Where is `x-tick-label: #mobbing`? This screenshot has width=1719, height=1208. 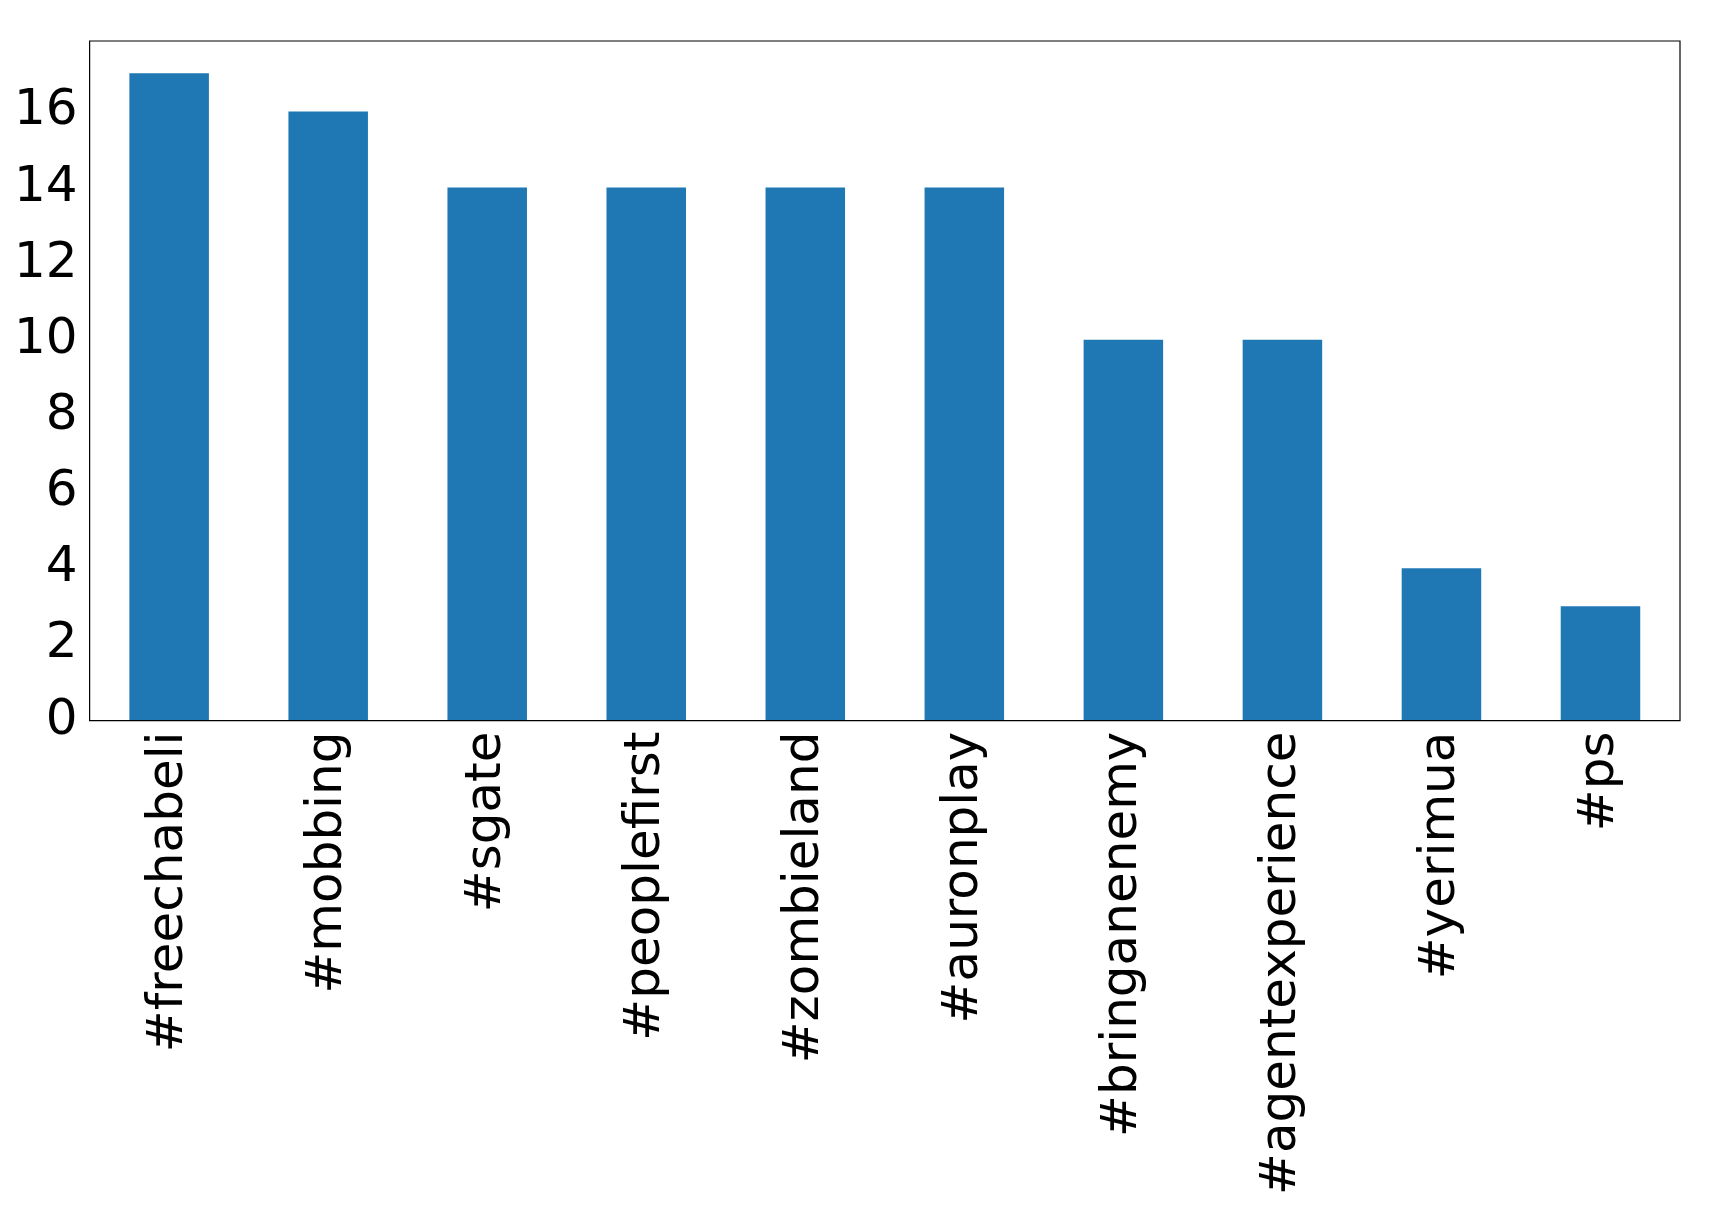
x-tick-label: #mobbing is located at coordinates (324, 862).